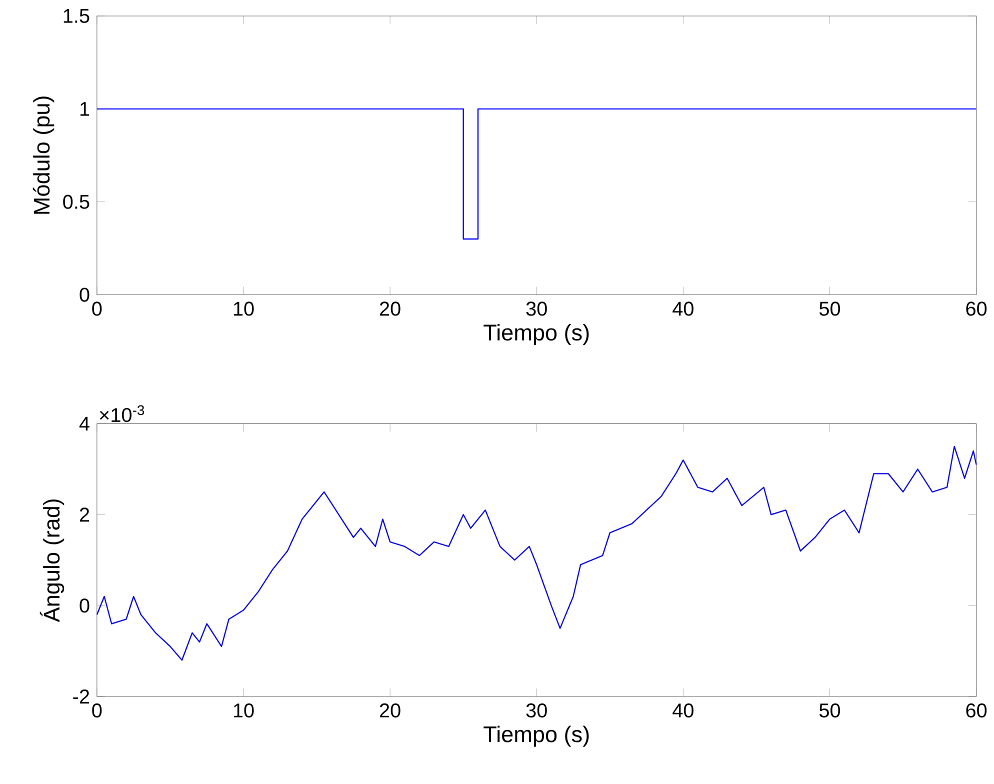  What do you see at coordinates (76, 201) in the screenshot?
I see `y-tick-label: 0.5` at bounding box center [76, 201].